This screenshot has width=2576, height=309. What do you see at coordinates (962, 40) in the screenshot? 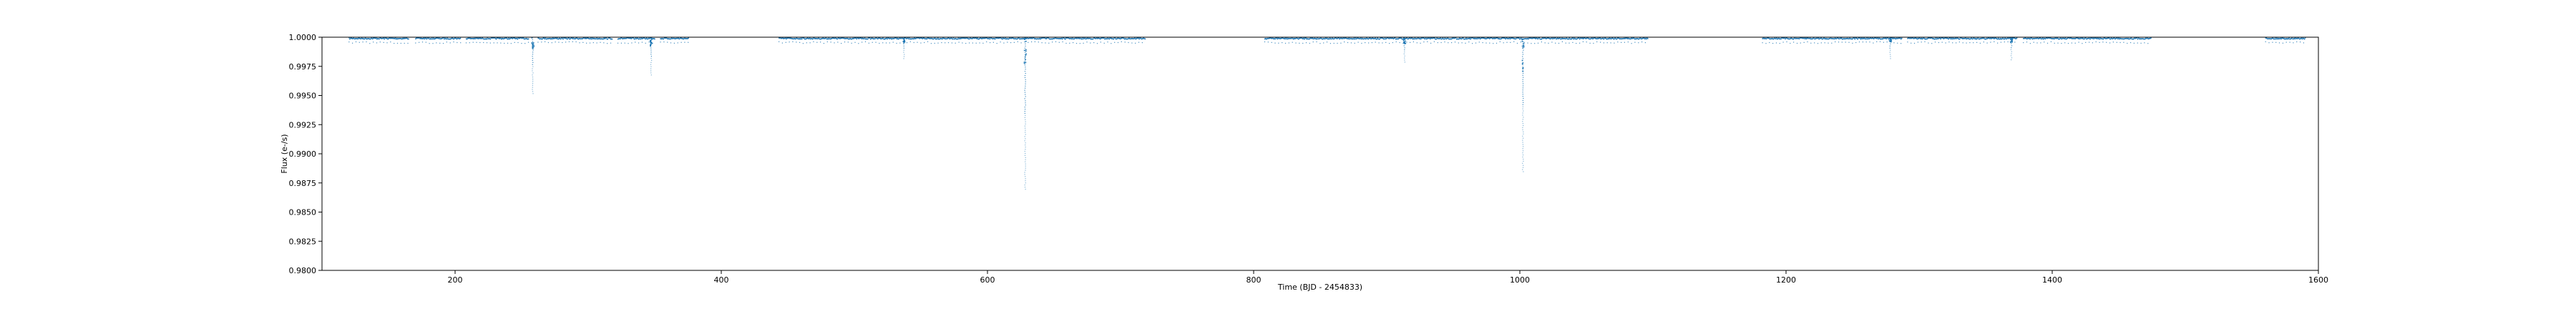
I see `observation-segment` at bounding box center [962, 40].